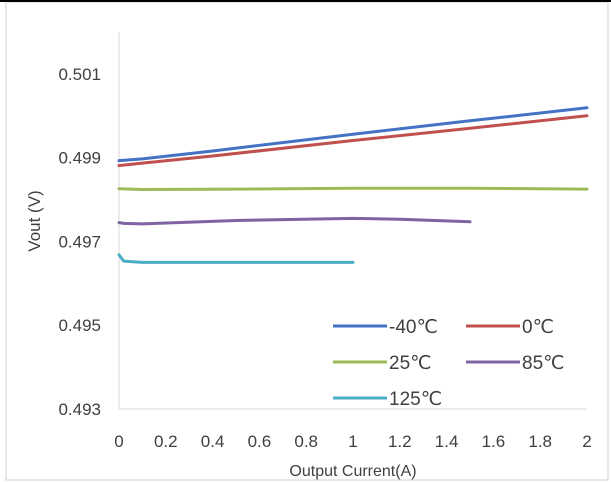  I want to click on legend: -40℃ 0℃ 25℃ 85℃ 125℃, so click(448, 363).